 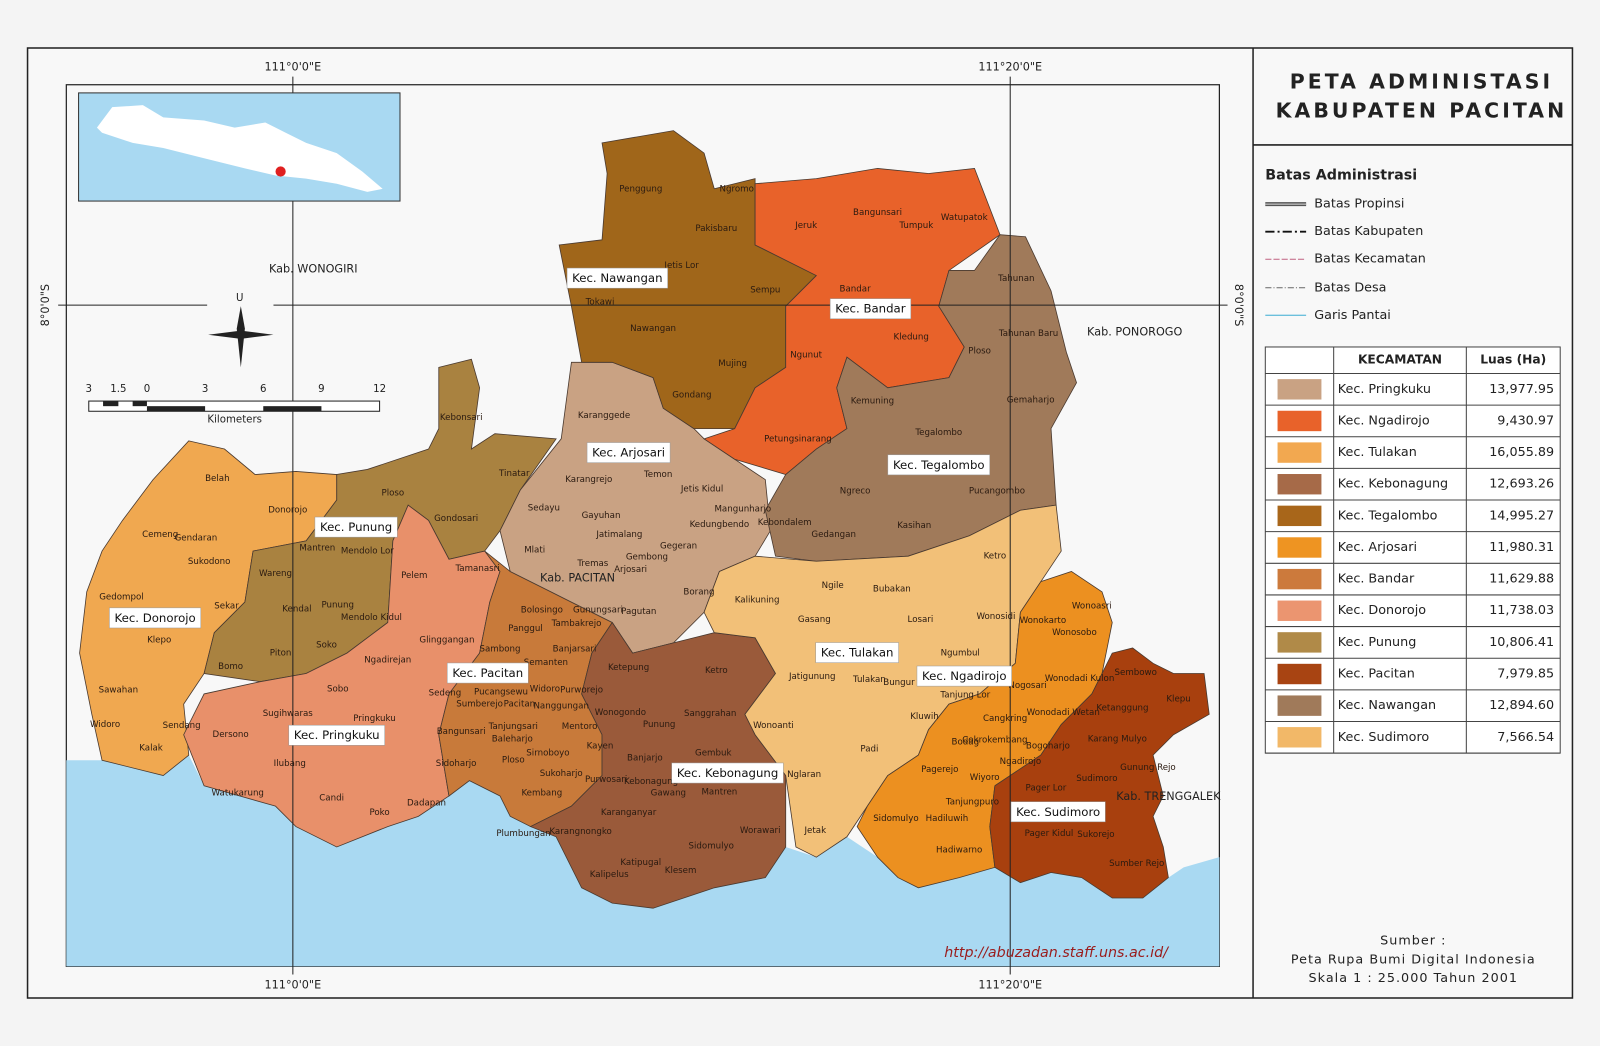 What do you see at coordinates (765, 290) in the screenshot?
I see `village-label: Sempu` at bounding box center [765, 290].